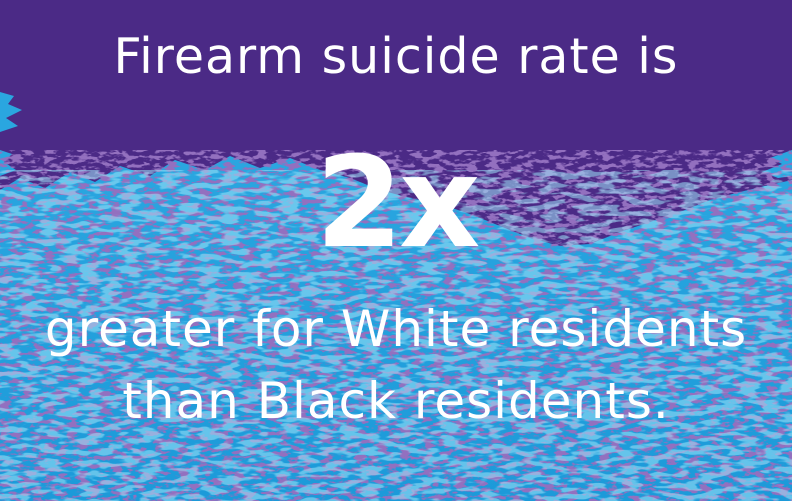  I want to click on headline-text: Firearm suicide rate is, so click(396, 56).